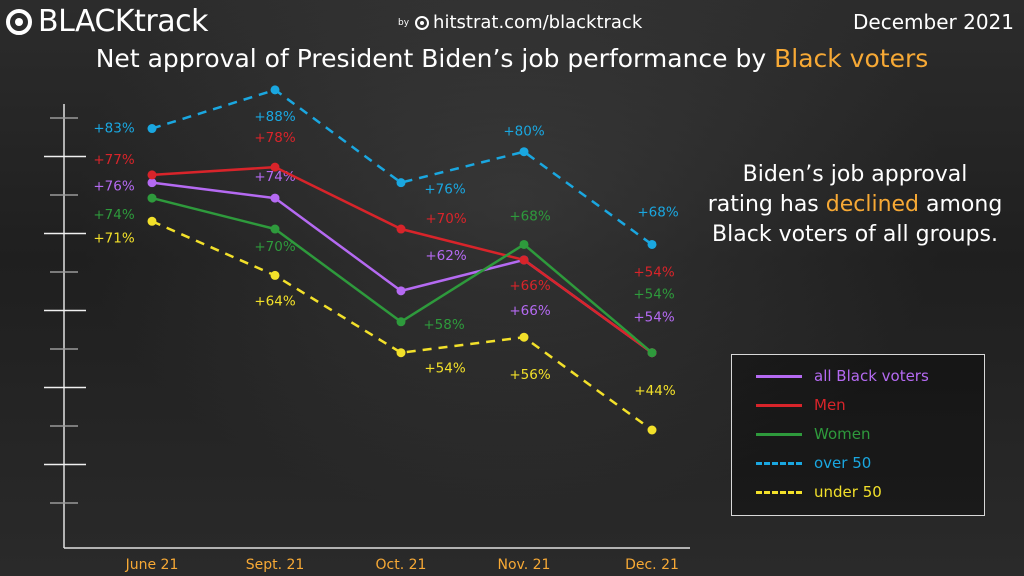 This screenshot has height=576, width=1024. What do you see at coordinates (653, 318) in the screenshot?
I see `data-label-all_black_voters: +54%` at bounding box center [653, 318].